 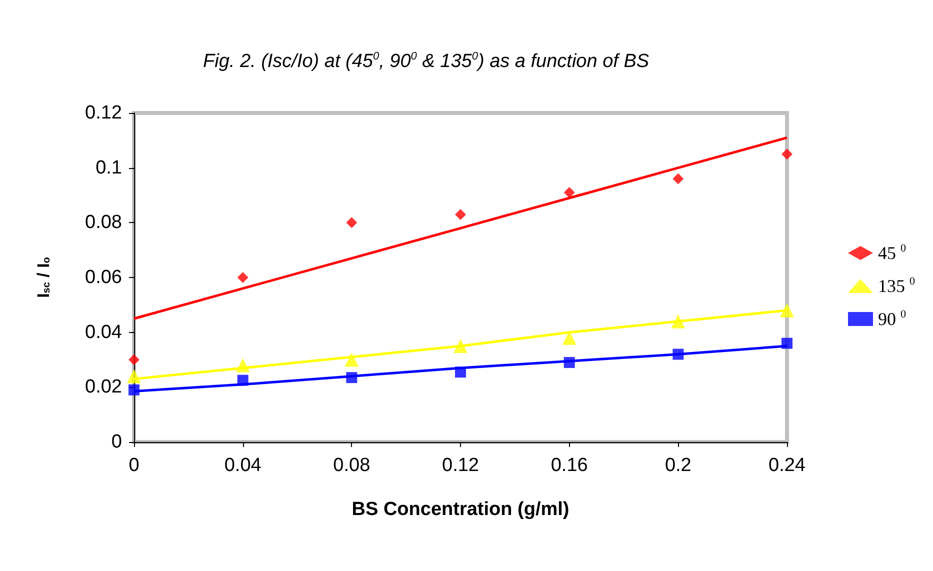 What do you see at coordinates (892, 252) in the screenshot?
I see `legend-label: 45 0` at bounding box center [892, 252].